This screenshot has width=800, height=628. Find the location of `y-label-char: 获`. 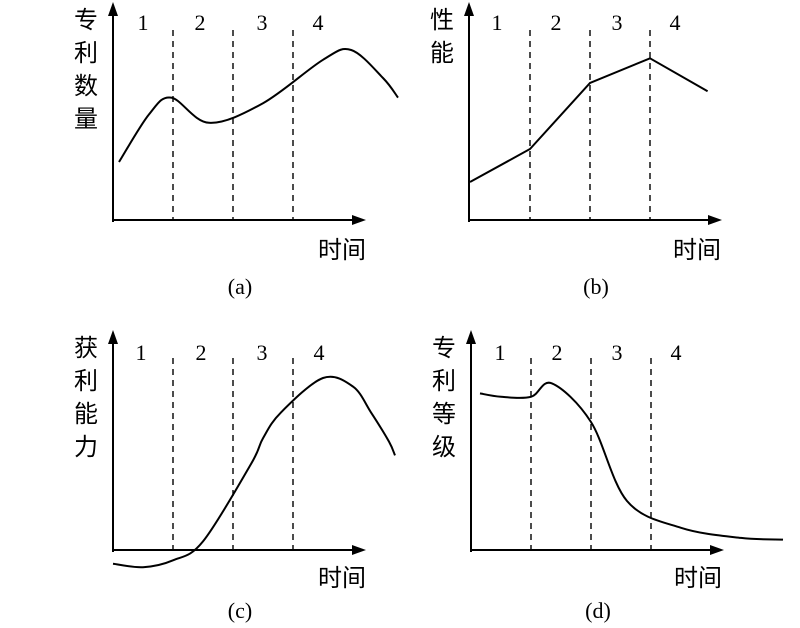

y-label-char: 获 is located at coordinates (86, 348).